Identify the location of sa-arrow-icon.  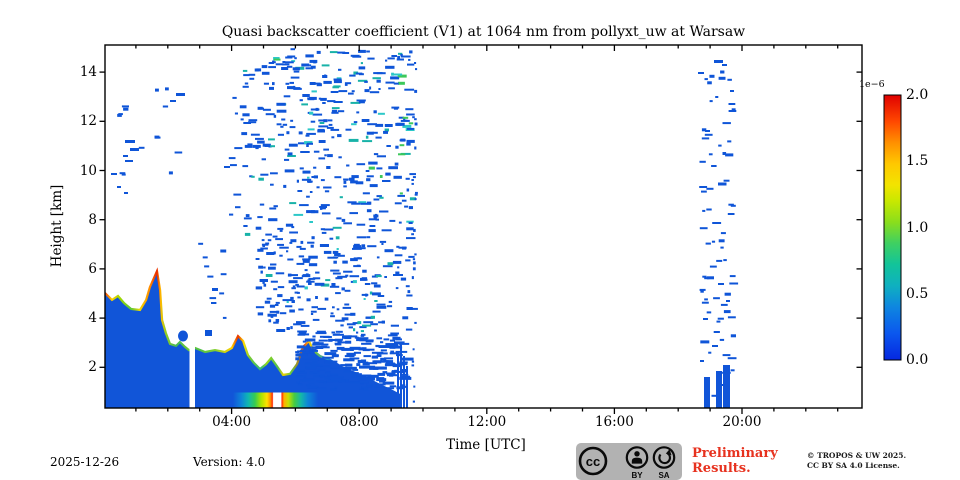
(664, 457).